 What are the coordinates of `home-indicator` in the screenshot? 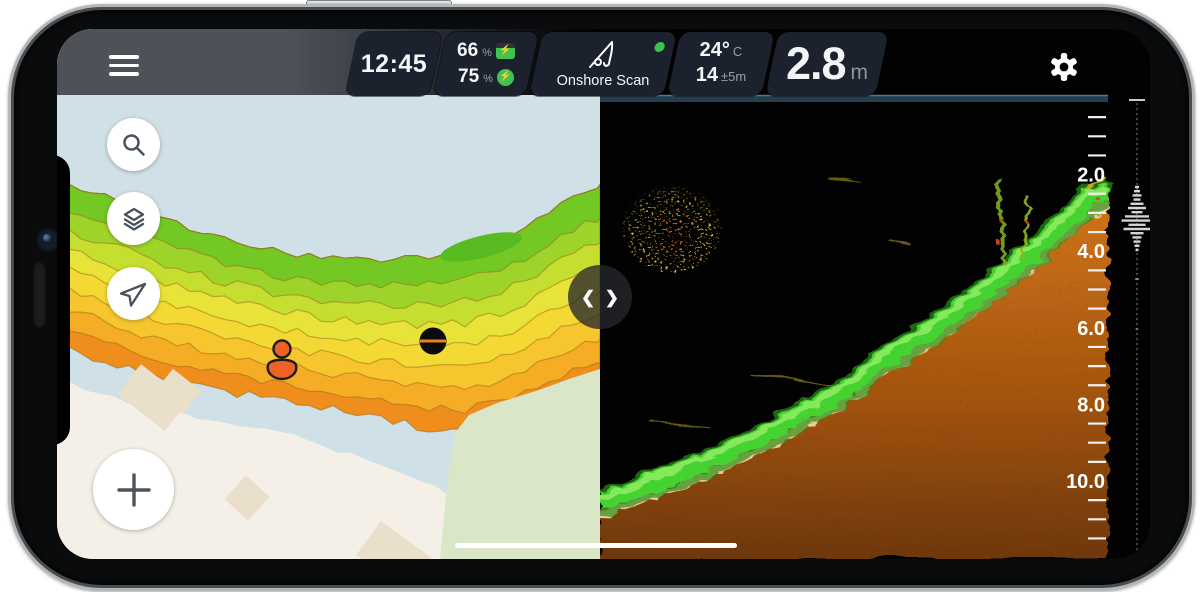 It's located at (596, 545).